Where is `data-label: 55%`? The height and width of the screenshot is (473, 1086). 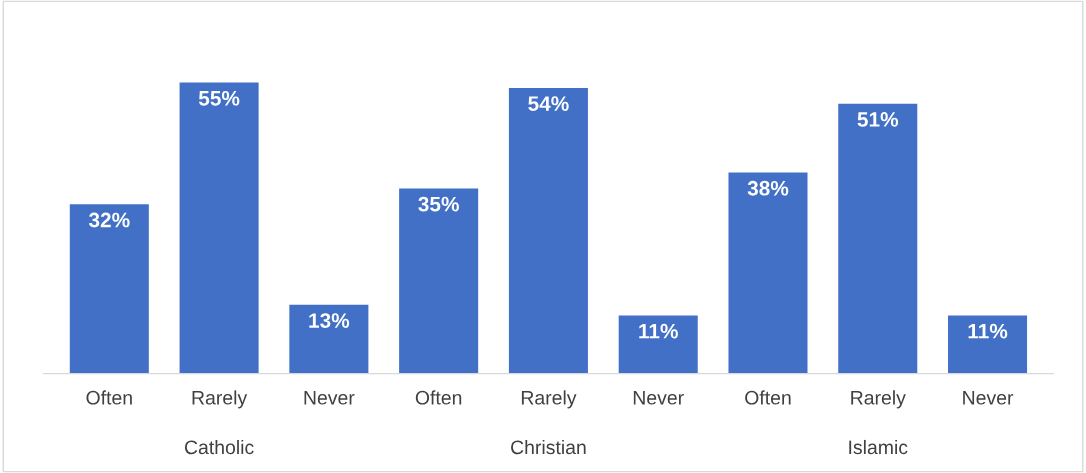
data-label: 55% is located at coordinates (219, 98).